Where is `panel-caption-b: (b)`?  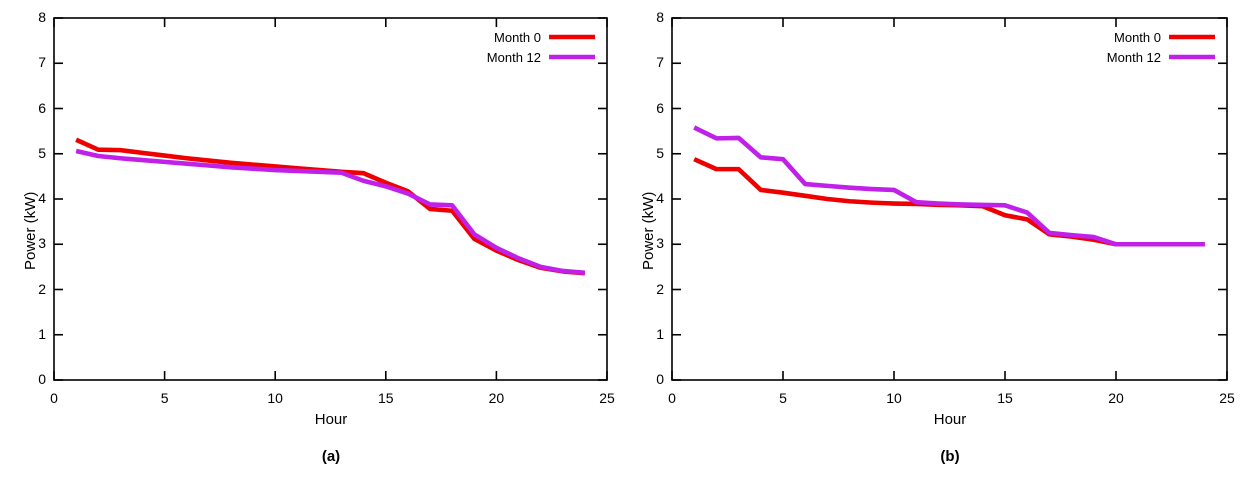
panel-caption-b: (b) is located at coordinates (950, 456).